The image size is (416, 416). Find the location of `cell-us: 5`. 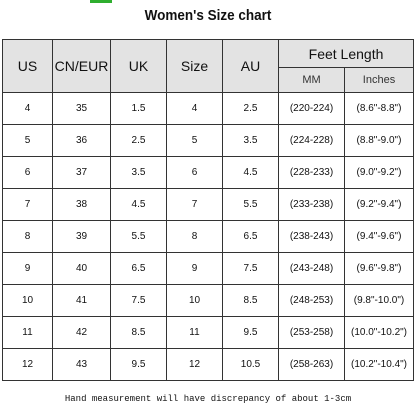

cell-us: 5 is located at coordinates (27, 140).